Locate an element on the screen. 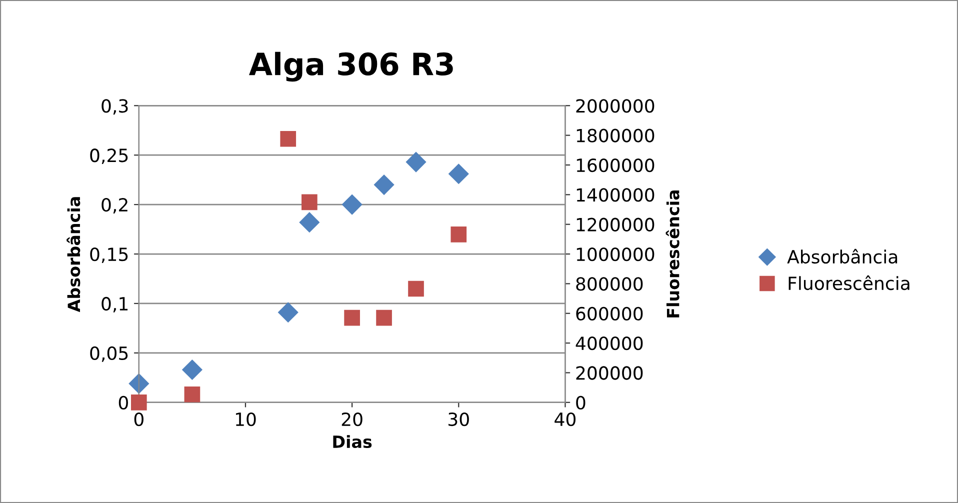 The image size is (958, 503). y2-tick-label: 1400000 is located at coordinates (615, 195).